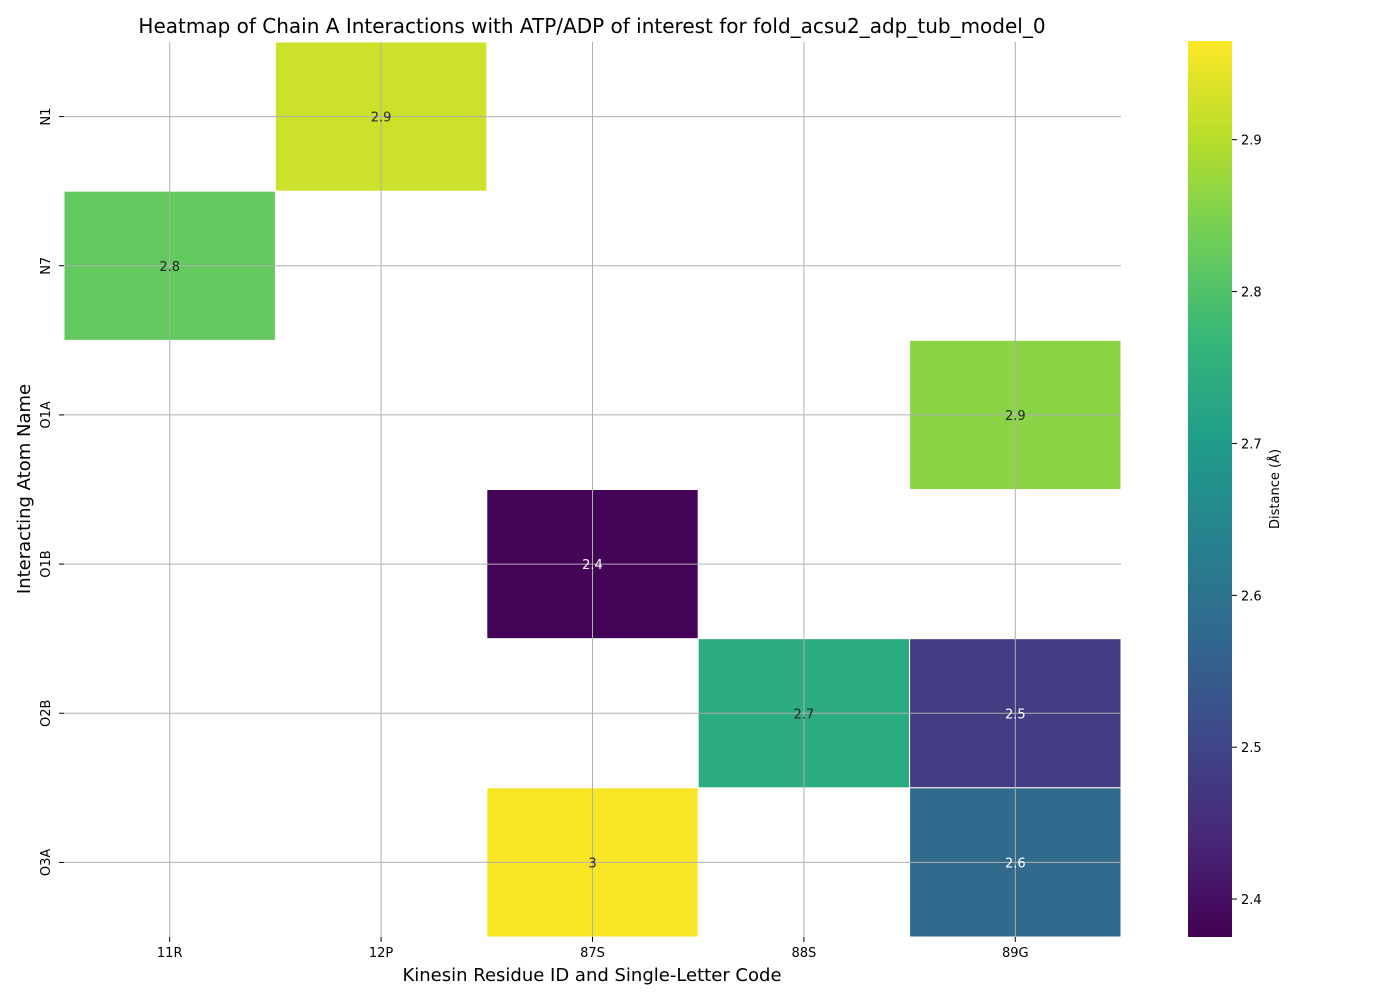  What do you see at coordinates (381, 953) in the screenshot?
I see `x-tick-label: 12P` at bounding box center [381, 953].